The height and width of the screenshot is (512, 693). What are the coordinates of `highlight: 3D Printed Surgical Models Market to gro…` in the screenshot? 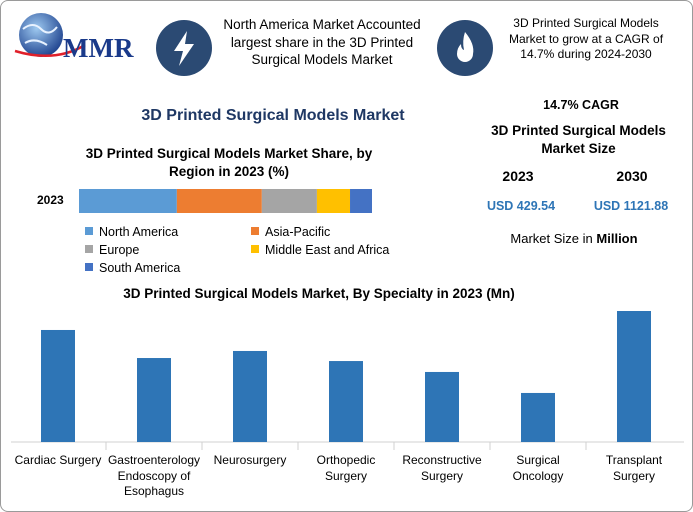 It's located at (586, 39).